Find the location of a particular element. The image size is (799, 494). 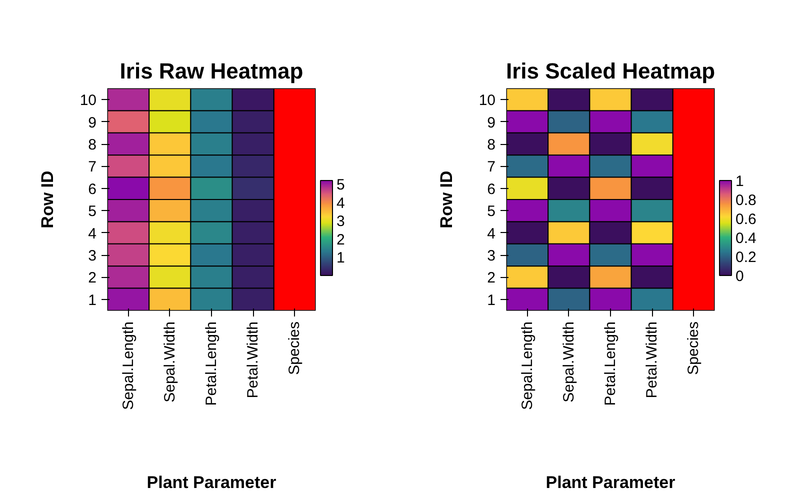

chart-title: Iris Raw Heatmap is located at coordinates (212, 71).